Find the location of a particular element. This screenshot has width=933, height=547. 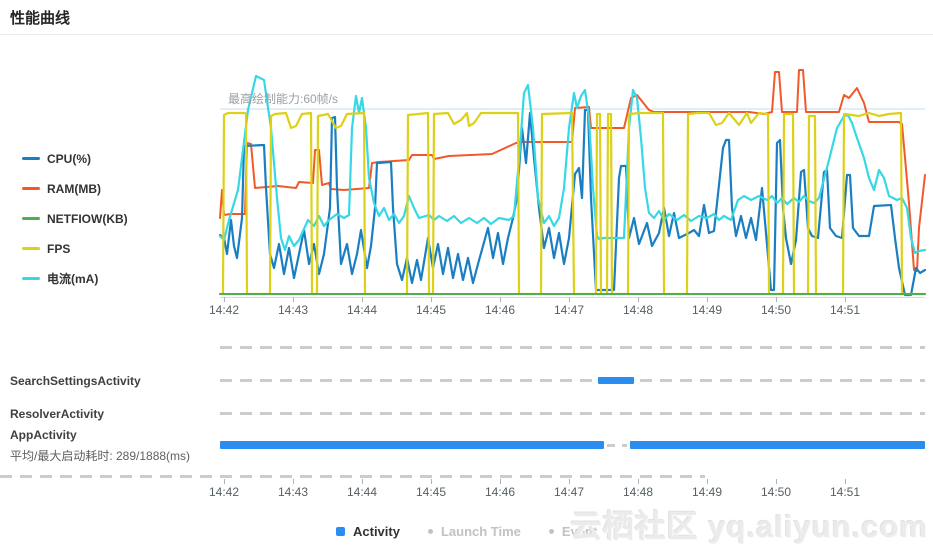

legend-label: RAM(MB) is located at coordinates (74, 188).